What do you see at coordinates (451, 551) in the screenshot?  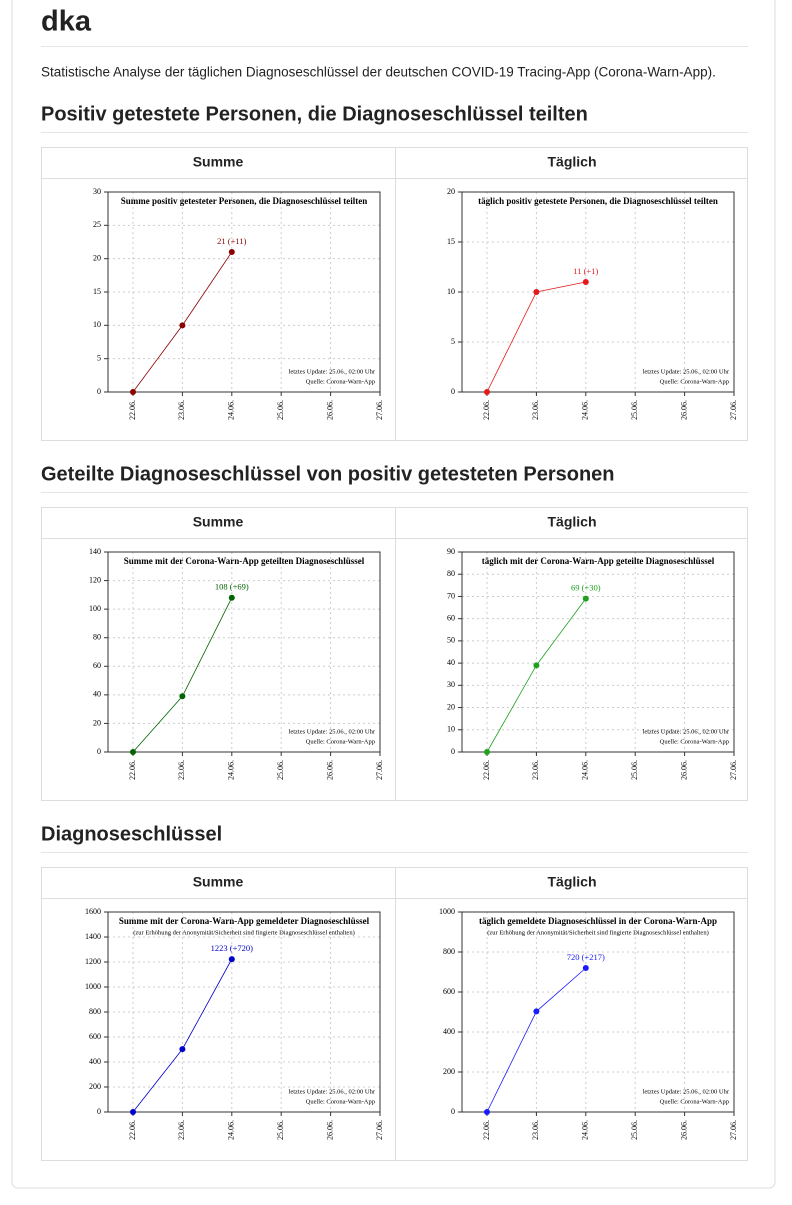 I see `y-tick-label: 90` at bounding box center [451, 551].